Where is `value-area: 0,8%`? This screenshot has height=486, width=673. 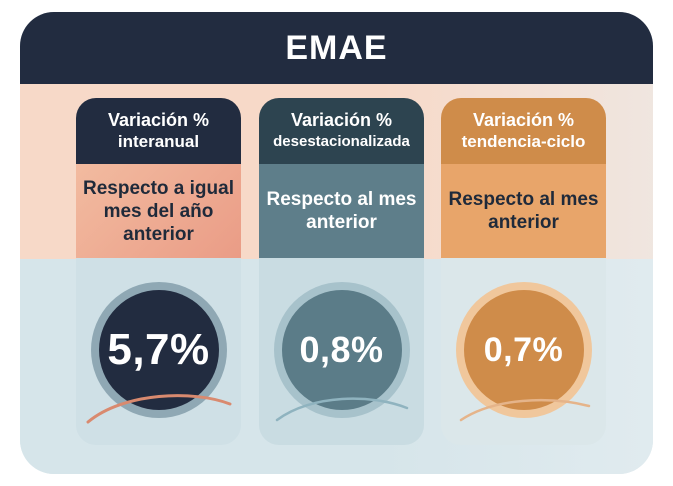 value-area: 0,8% is located at coordinates (341, 351).